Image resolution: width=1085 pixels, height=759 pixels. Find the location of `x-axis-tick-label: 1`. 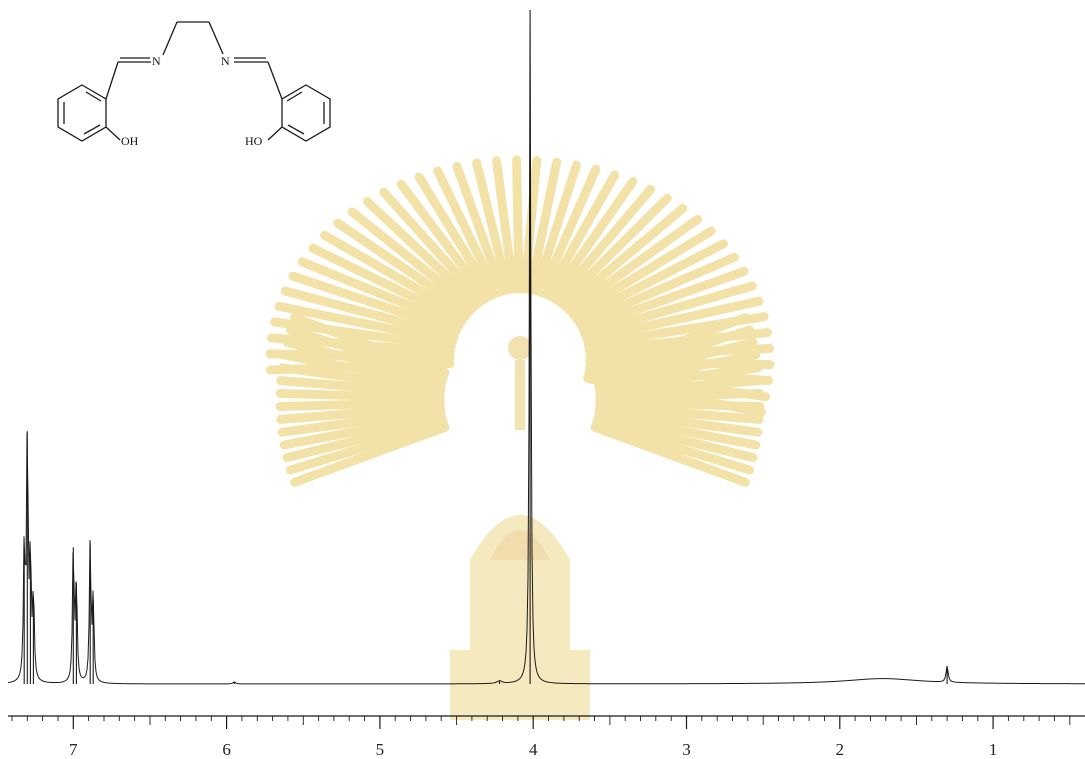

x-axis-tick-label: 1 is located at coordinates (993, 749).